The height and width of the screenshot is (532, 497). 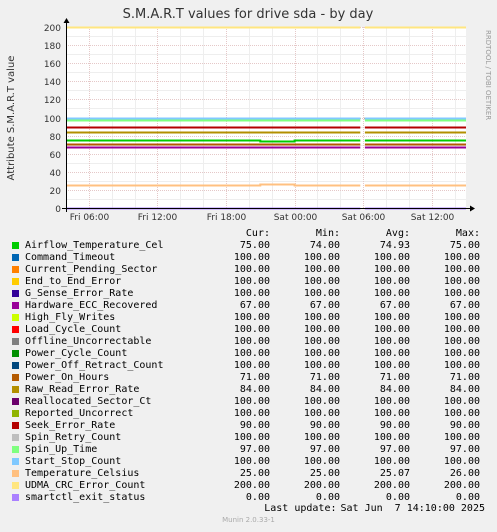 I want to click on legend-max-value: 0.00, so click(x=467, y=497).